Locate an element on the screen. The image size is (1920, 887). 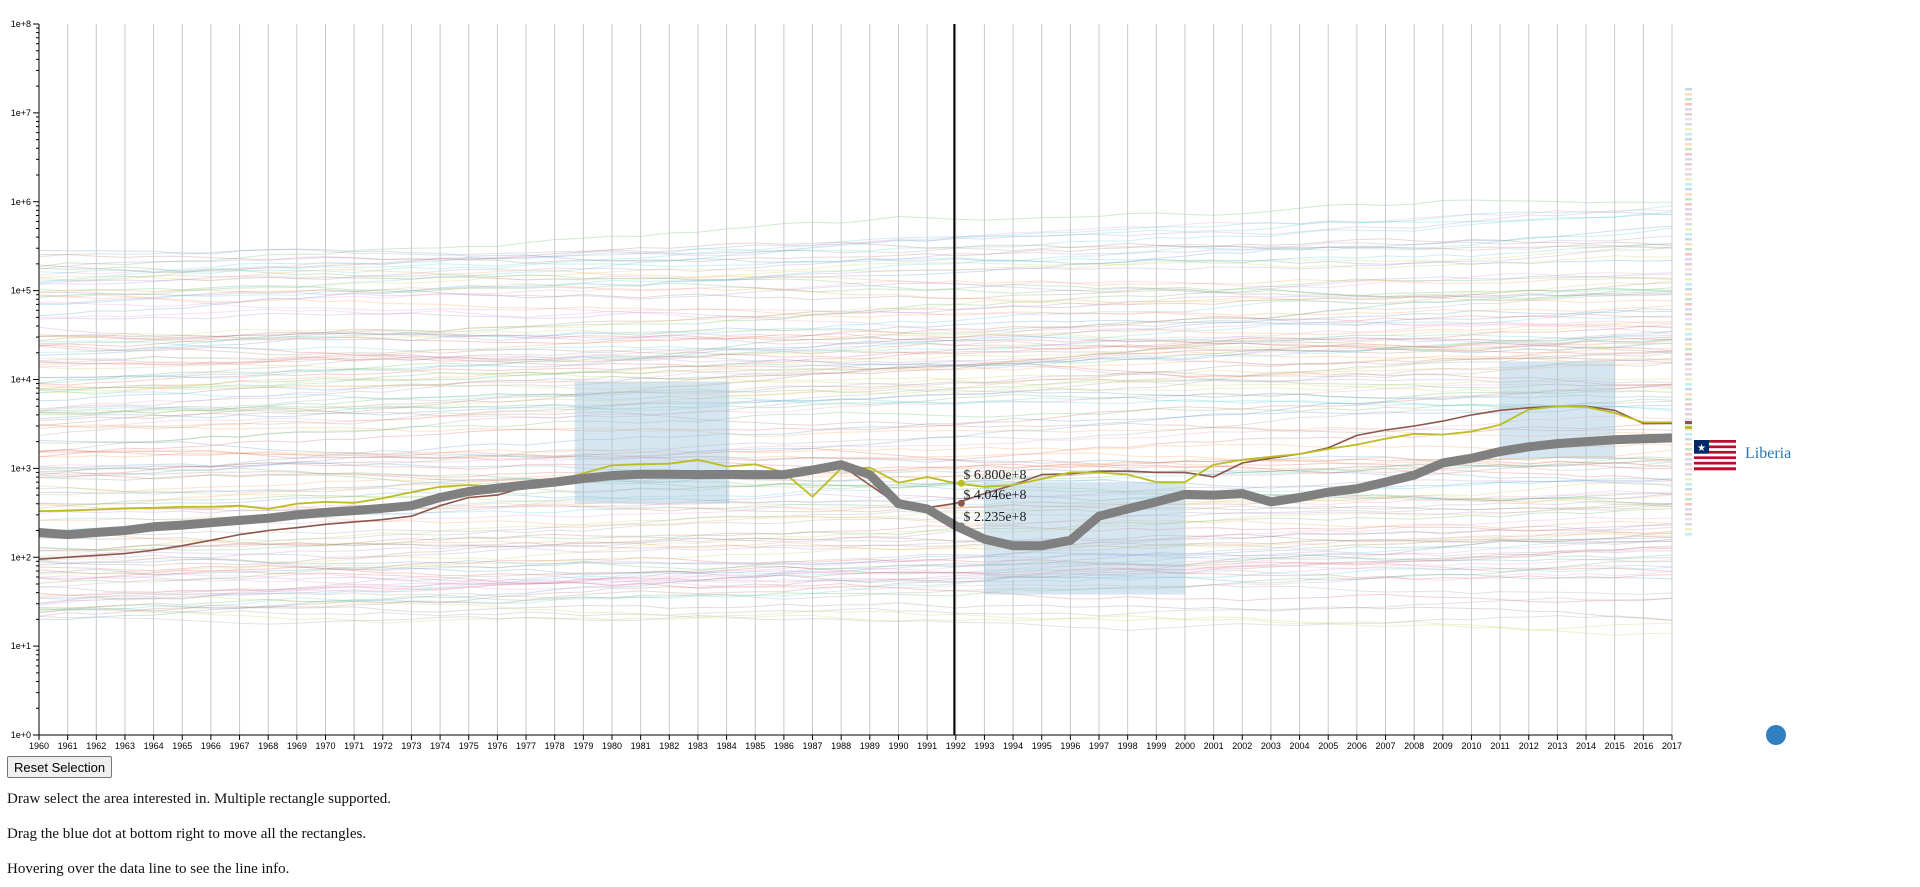
selection-rectangle is located at coordinates (652, 442).